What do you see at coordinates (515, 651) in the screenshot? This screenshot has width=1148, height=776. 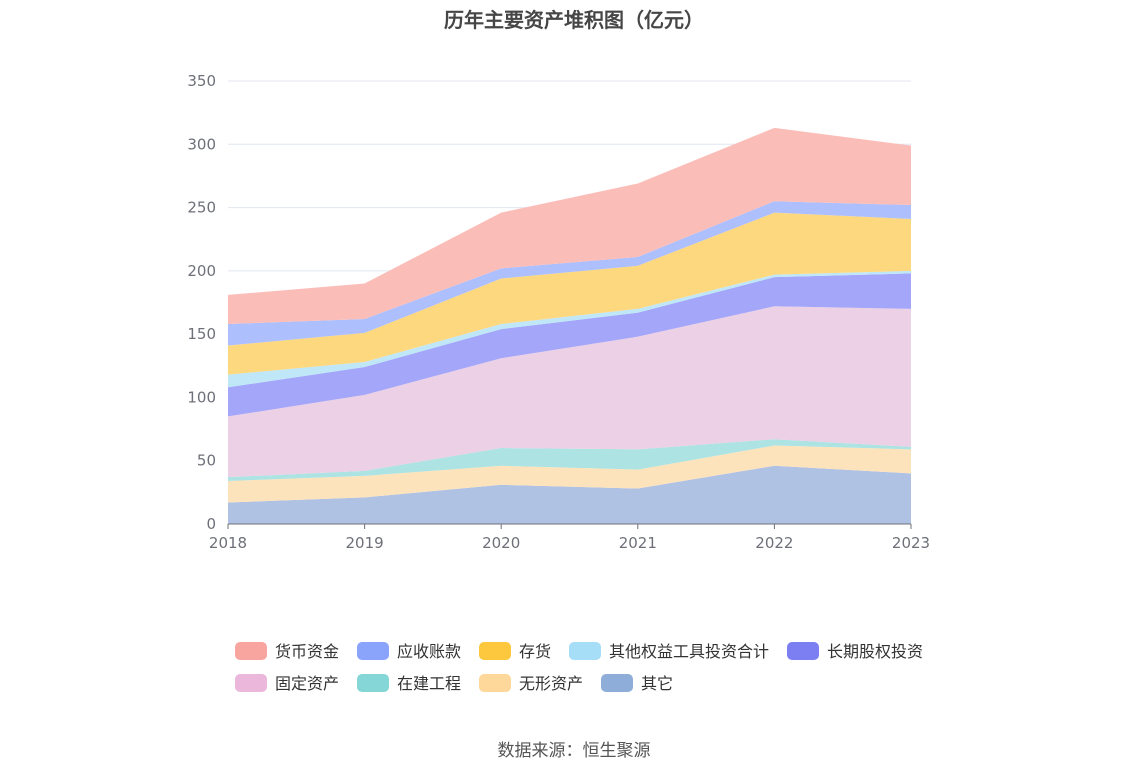 I see `legend-item: 存货` at bounding box center [515, 651].